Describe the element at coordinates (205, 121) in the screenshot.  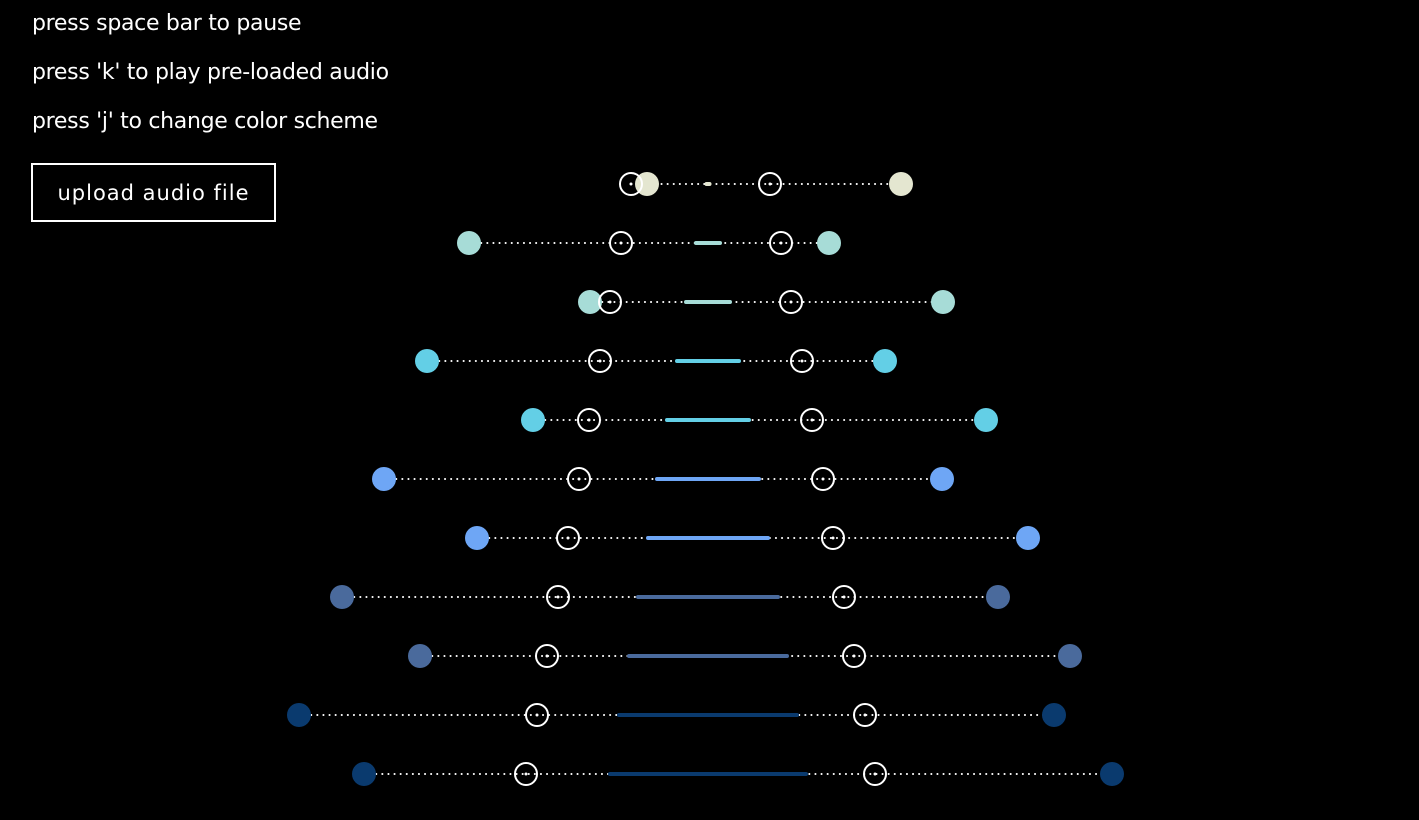
I see `instruction-change-color: press 'j' to change color scheme` at that location.